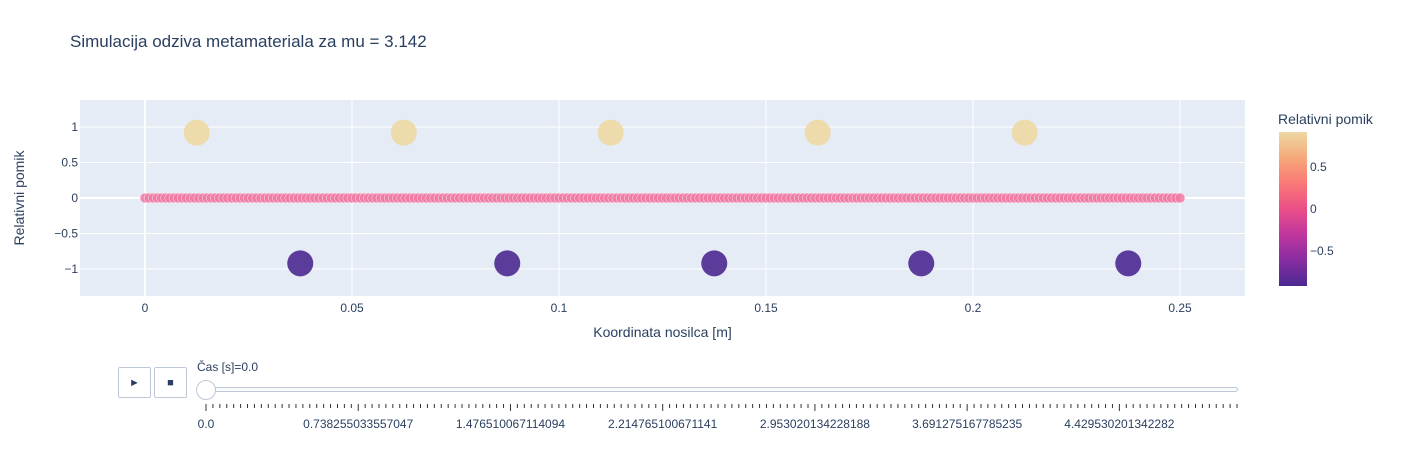 This screenshot has height=450, width=1410. Describe the element at coordinates (352, 308) in the screenshot. I see `x-tick-label: 0.05` at that location.